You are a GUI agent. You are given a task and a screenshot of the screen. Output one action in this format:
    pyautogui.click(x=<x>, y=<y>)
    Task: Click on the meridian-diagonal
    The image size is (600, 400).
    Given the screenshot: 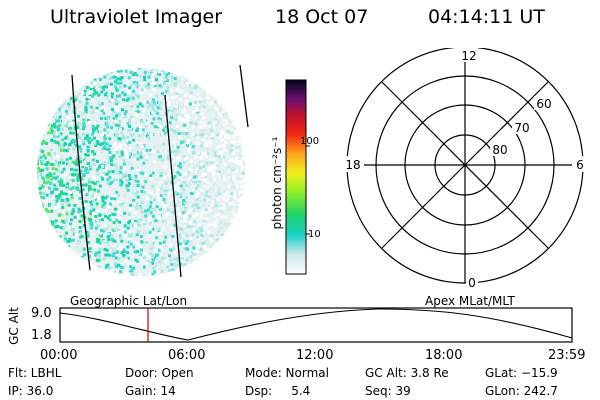 What is the action you would take?
    pyautogui.click(x=465, y=165)
    